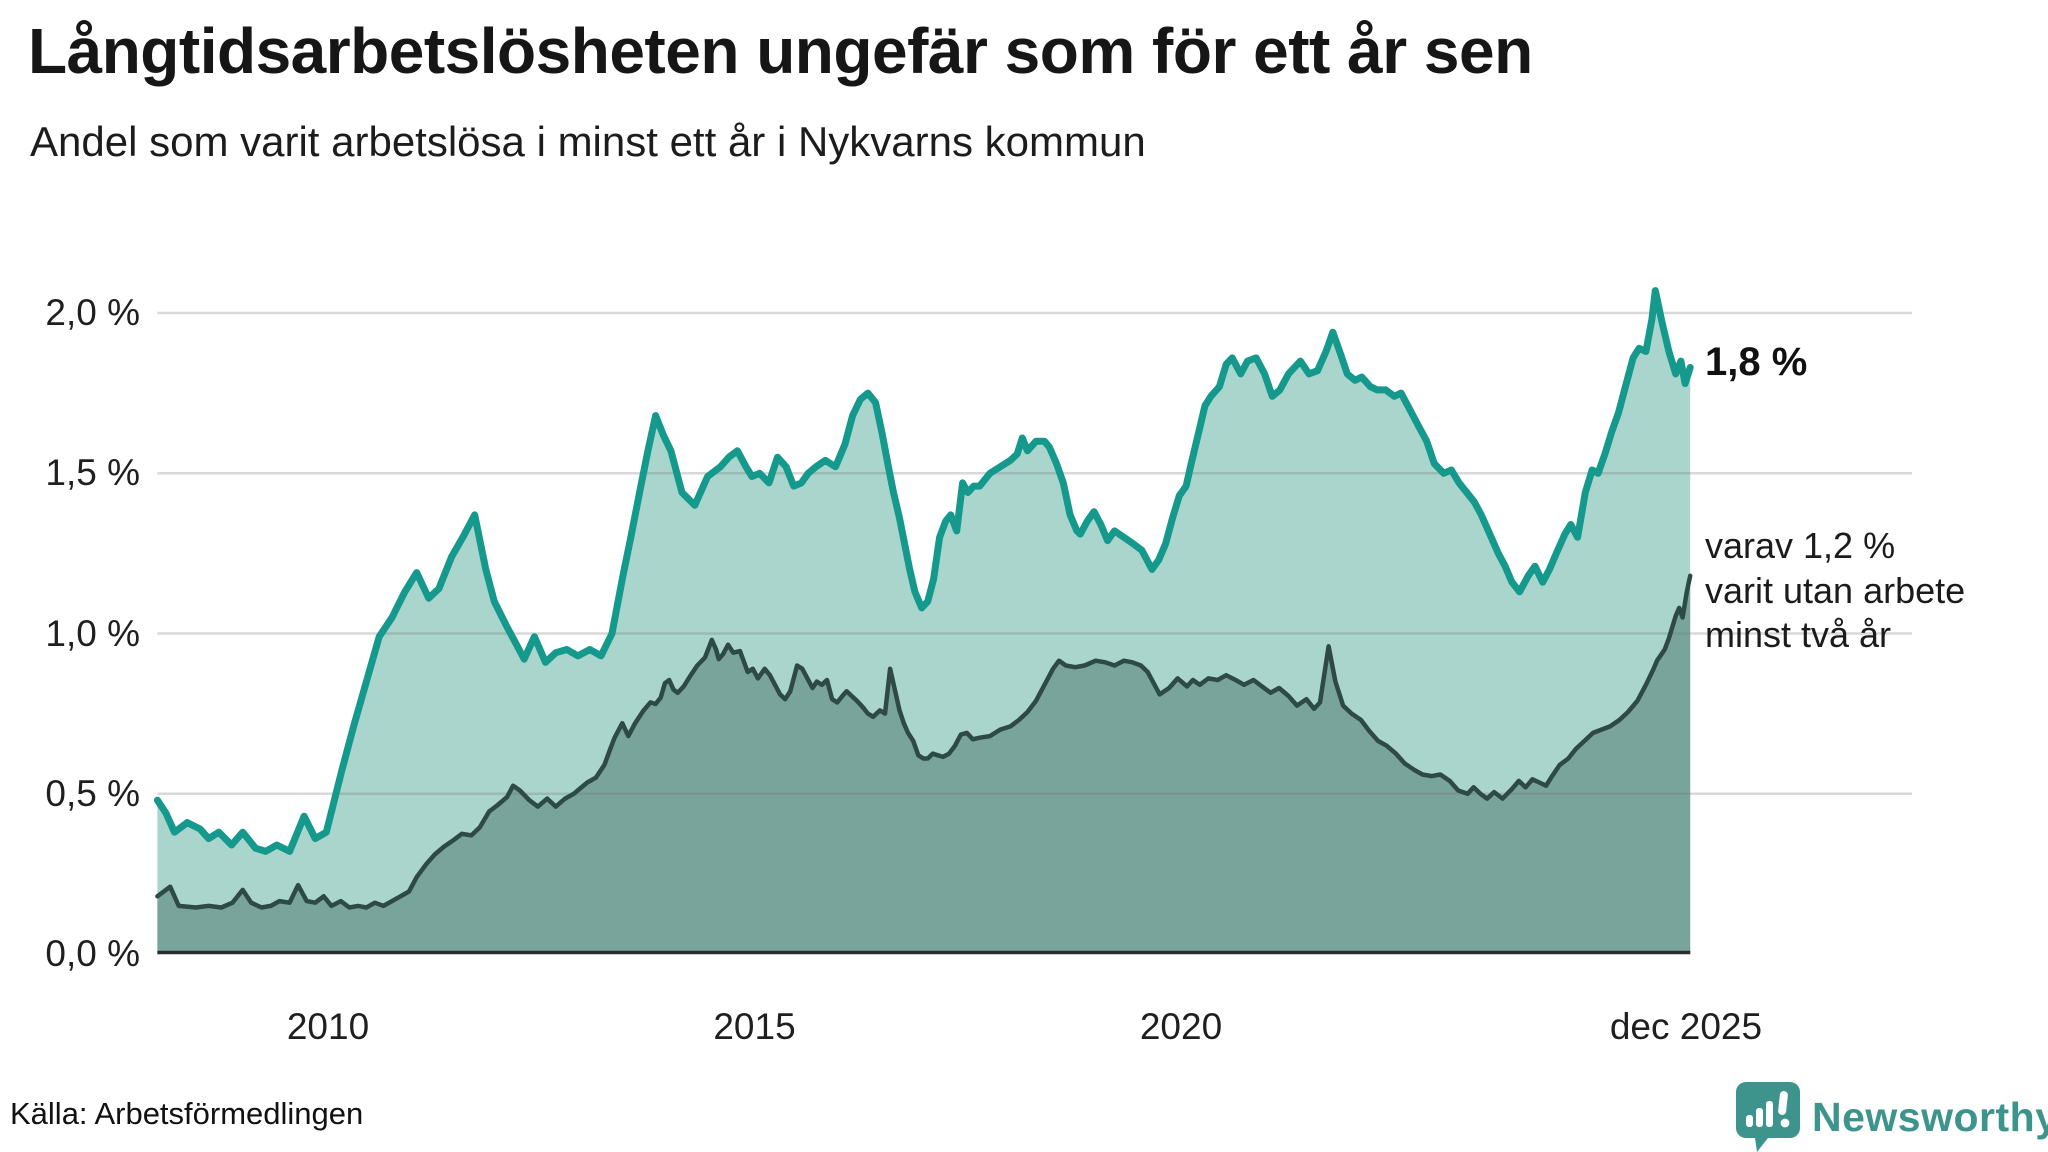 The image size is (2048, 1152). What do you see at coordinates (1768, 1117) in the screenshot?
I see `newsworthy-bubble-icon` at bounding box center [1768, 1117].